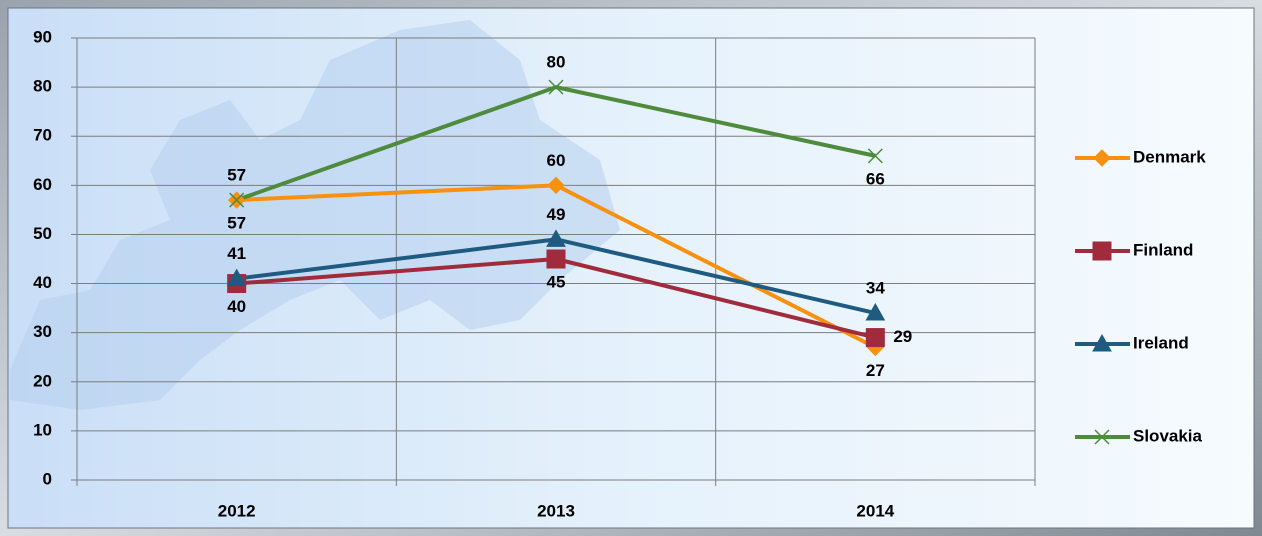 This screenshot has height=536, width=1262. I want to click on legend-label: Ireland, so click(1161, 342).